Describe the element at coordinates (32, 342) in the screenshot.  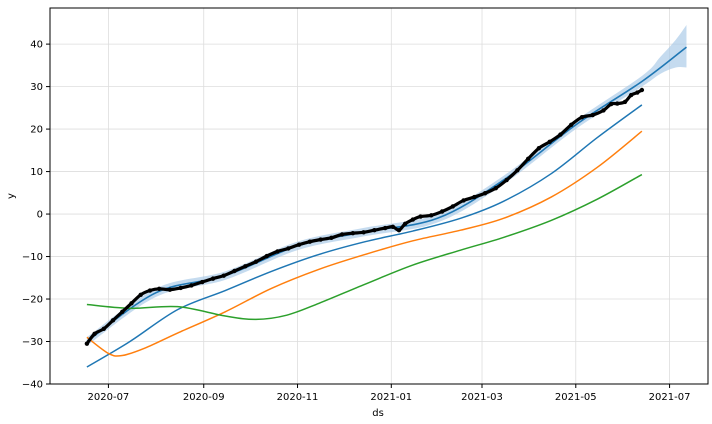
I see `y-tick-label: −30` at that location.